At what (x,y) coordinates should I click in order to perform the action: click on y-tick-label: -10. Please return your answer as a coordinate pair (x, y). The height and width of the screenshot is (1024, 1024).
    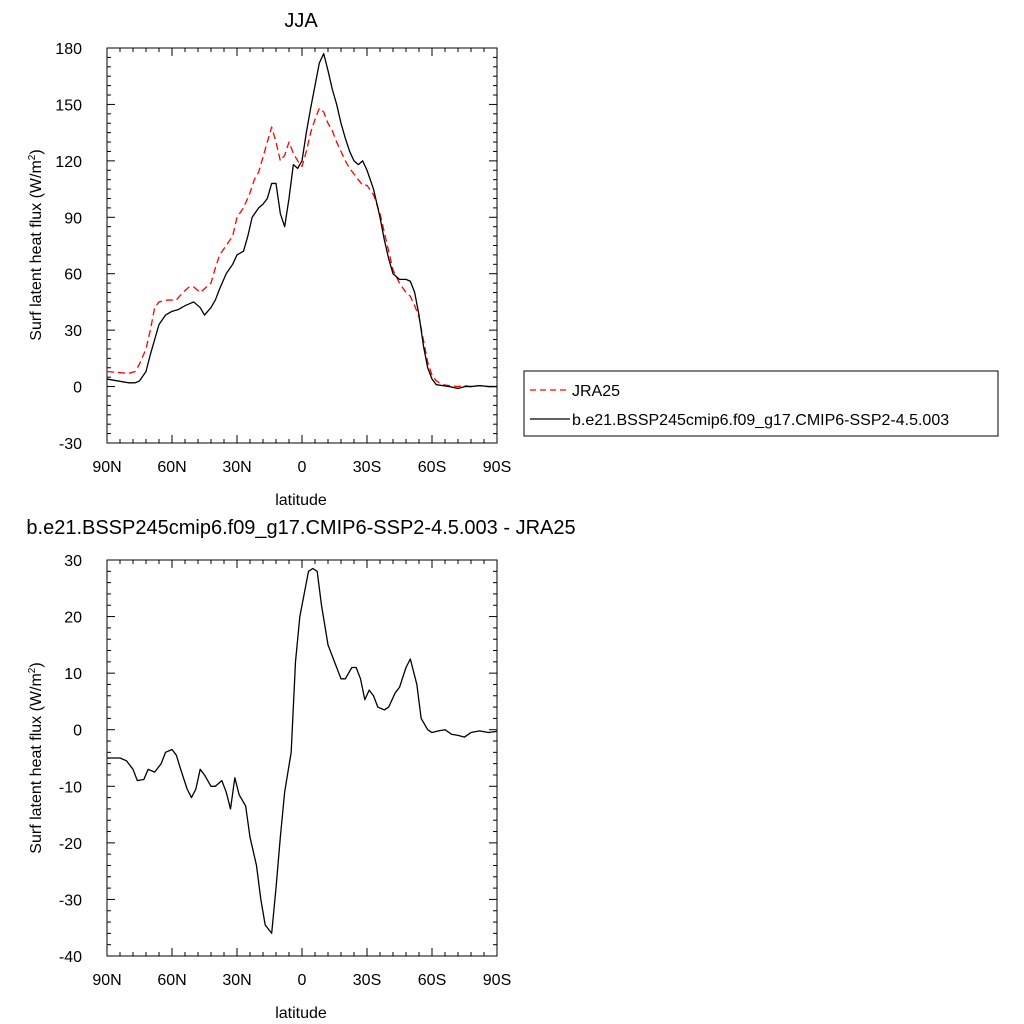
    Looking at the image, I should click on (70, 787).